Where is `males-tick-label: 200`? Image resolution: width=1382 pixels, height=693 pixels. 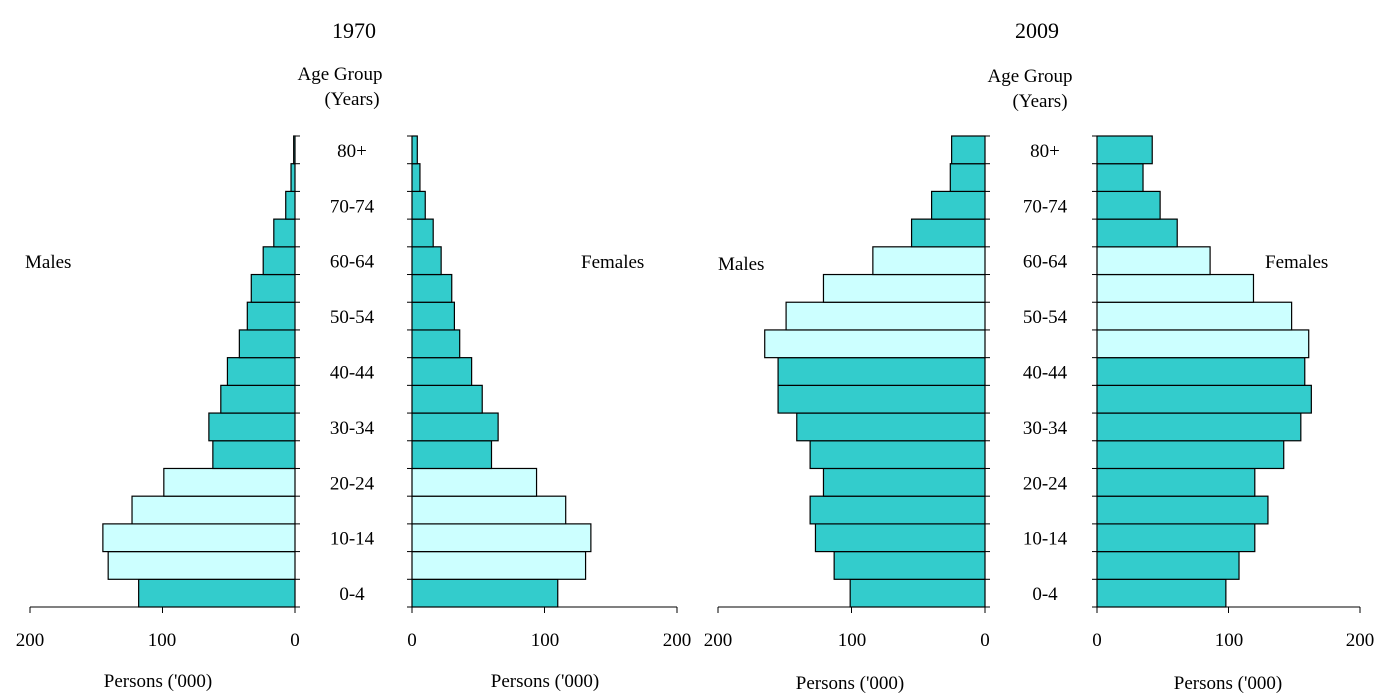
males-tick-label: 200 is located at coordinates (718, 640).